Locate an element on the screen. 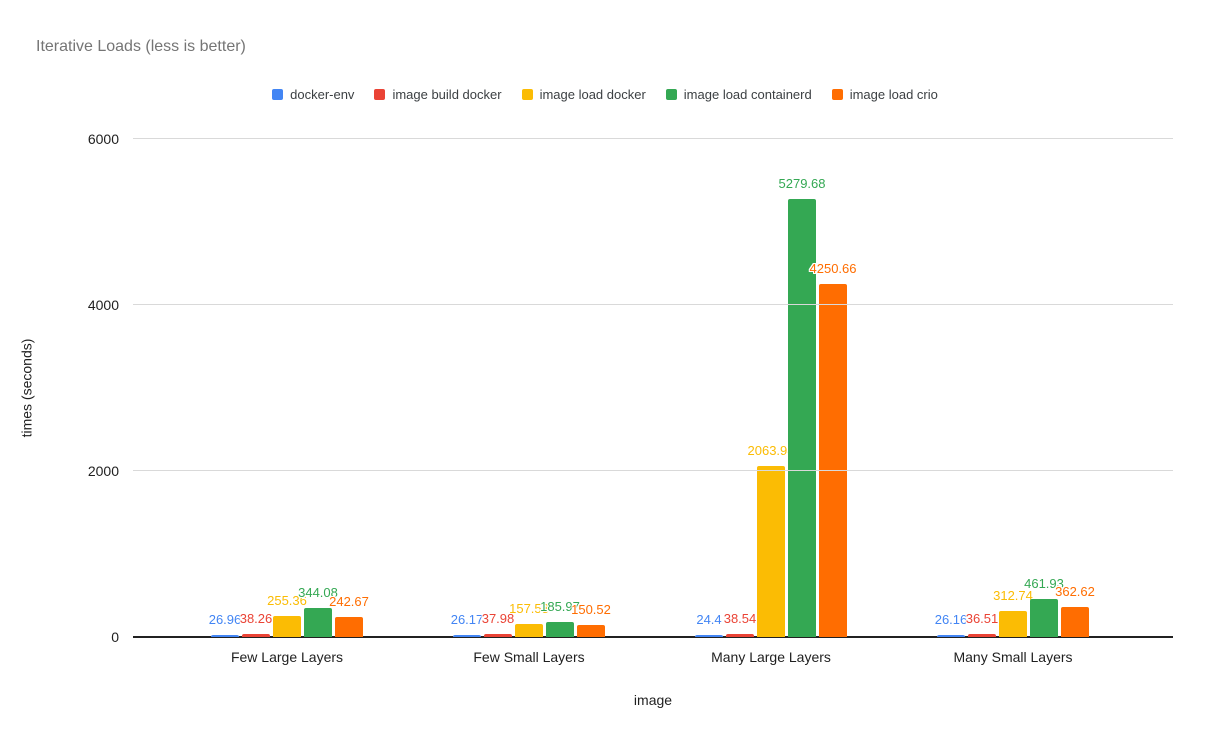  bar-value-label: 312.74 is located at coordinates (1013, 596).